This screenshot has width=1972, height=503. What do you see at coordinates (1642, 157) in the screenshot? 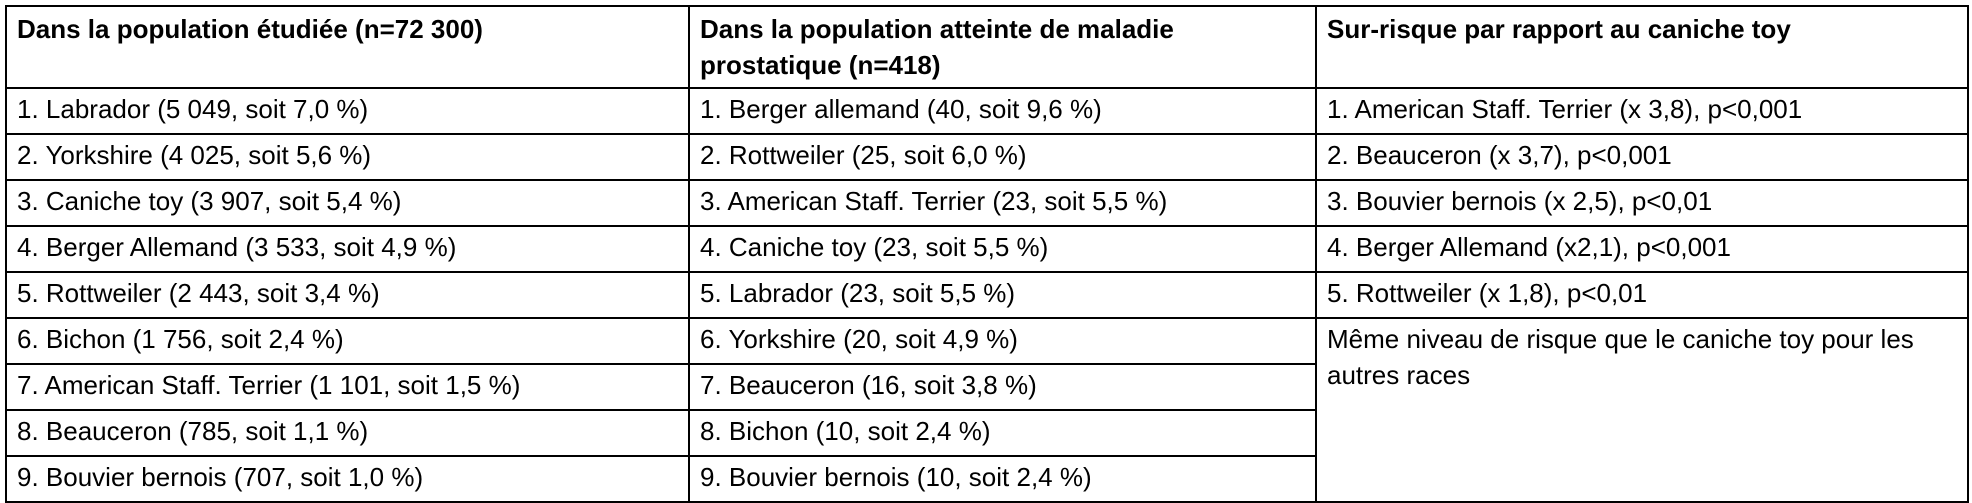
I see `relative-risk-cell: 2. Beauceron (x 3,7), p<0,001` at bounding box center [1642, 157].